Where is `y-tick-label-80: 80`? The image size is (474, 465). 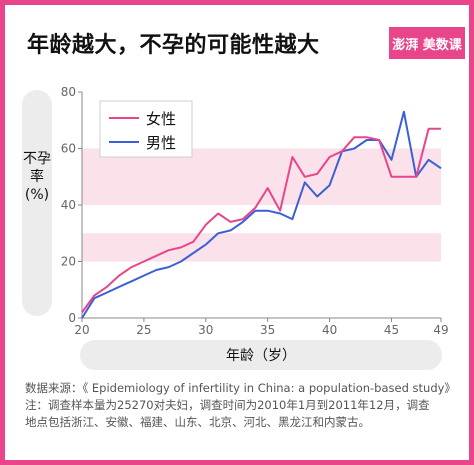
y-tick-label-80: 80 is located at coordinates (68, 92).